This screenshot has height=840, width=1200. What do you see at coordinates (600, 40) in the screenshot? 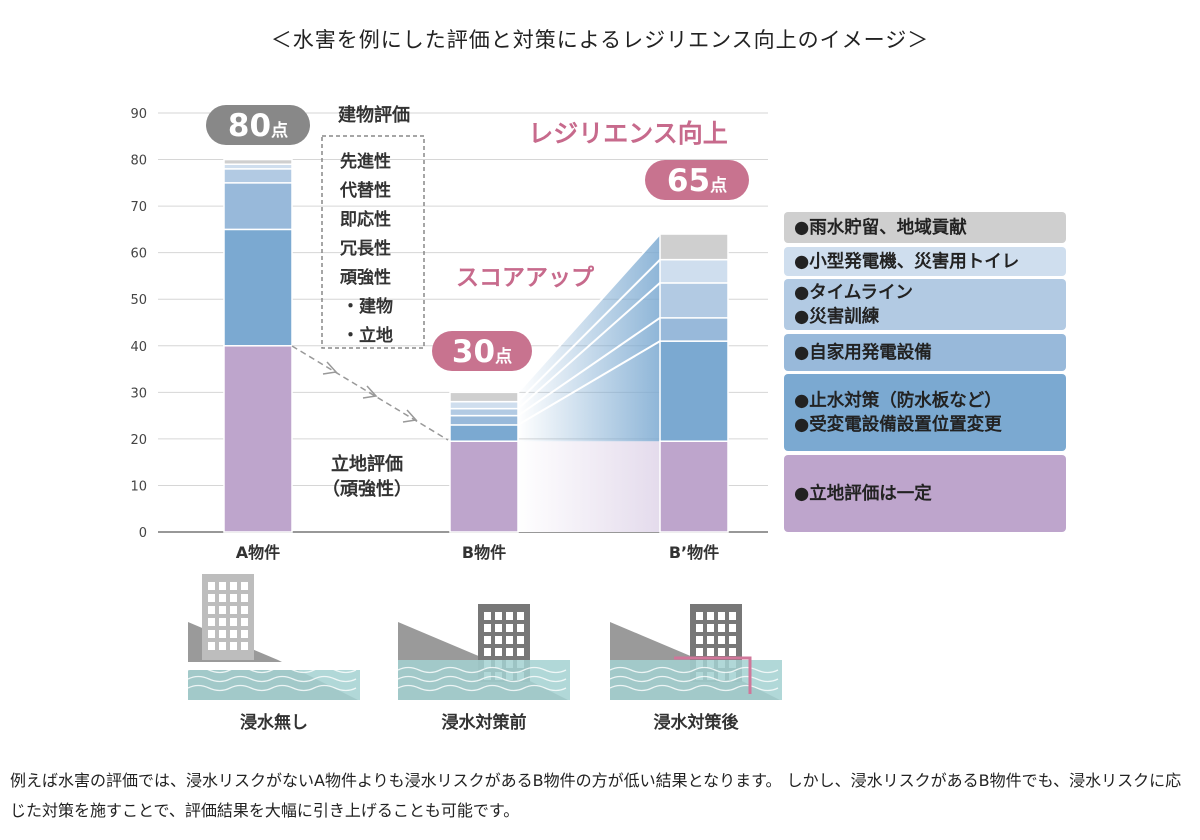
I see `chart-title: ＜水害を例にした評価と対策によるレジリエンス向上のイメージ＞` at bounding box center [600, 40].